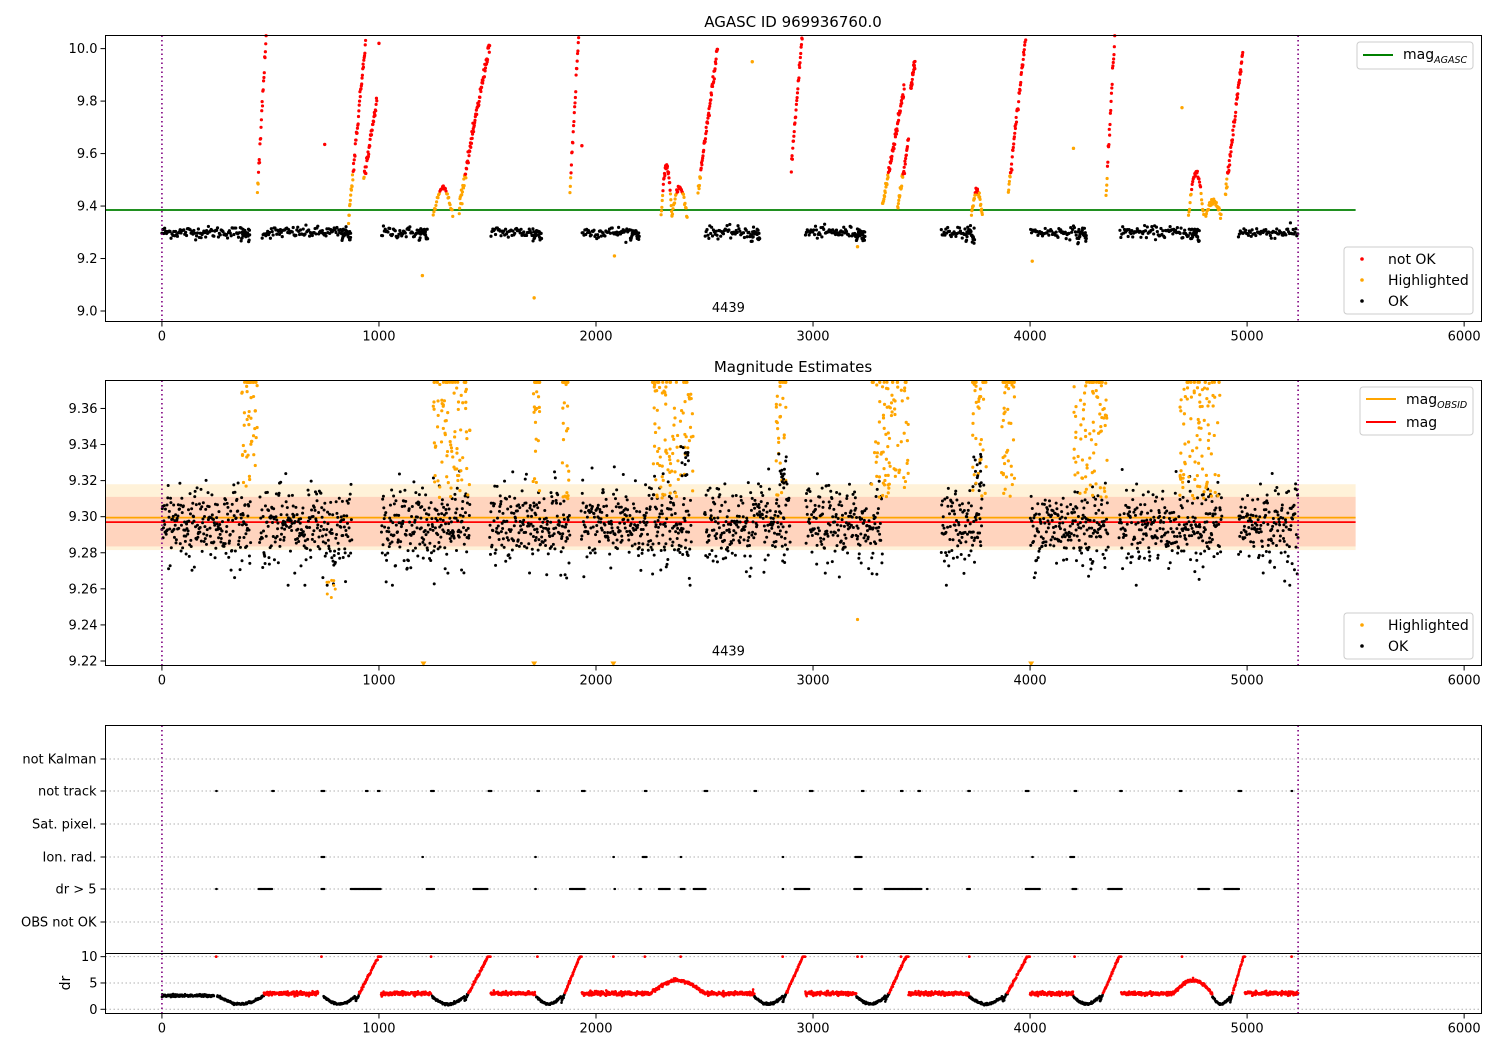 This screenshot has width=1500, height=1050. Describe the element at coordinates (728, 652) in the screenshot. I see `panel-2-annotation: 4439` at that location.